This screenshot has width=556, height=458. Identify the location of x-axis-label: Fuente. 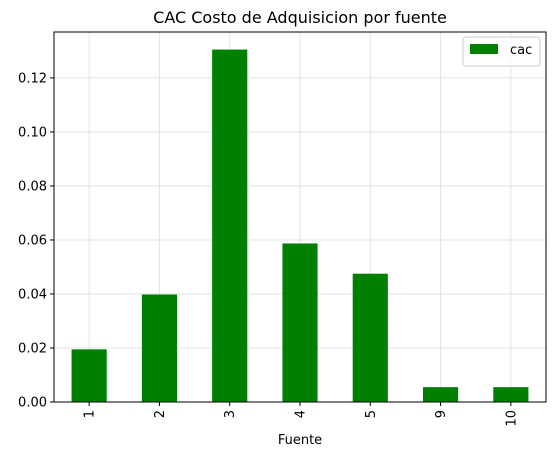
(300, 440).